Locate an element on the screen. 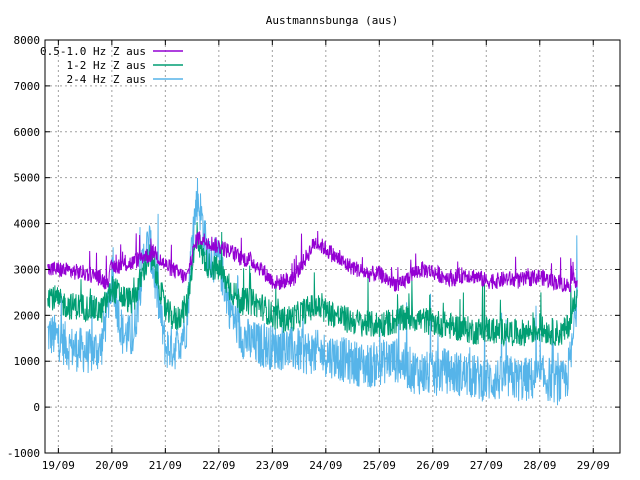 The width and height of the screenshot is (640, 480). y-tick-label: 5000 is located at coordinates (27, 178).